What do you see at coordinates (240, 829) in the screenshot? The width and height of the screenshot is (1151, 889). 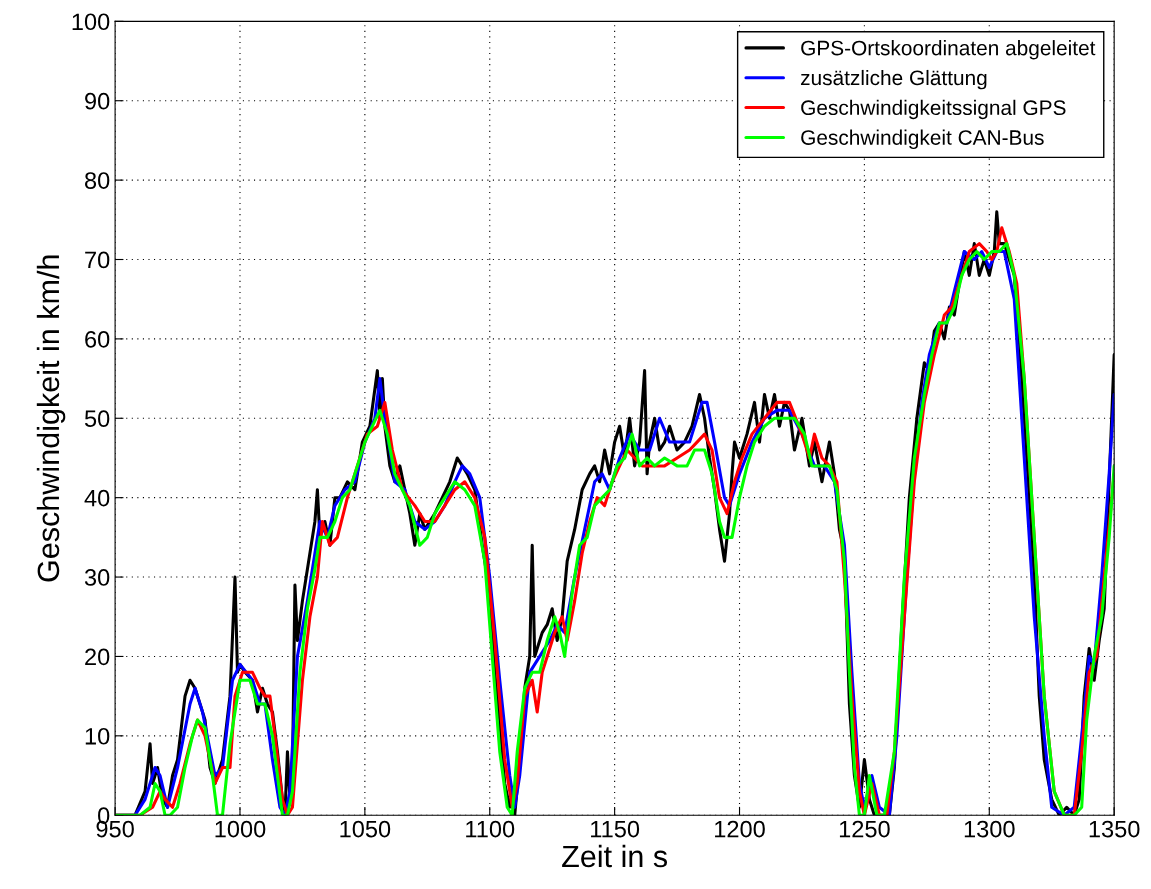 I see `x-tick-label: 1000` at bounding box center [240, 829].